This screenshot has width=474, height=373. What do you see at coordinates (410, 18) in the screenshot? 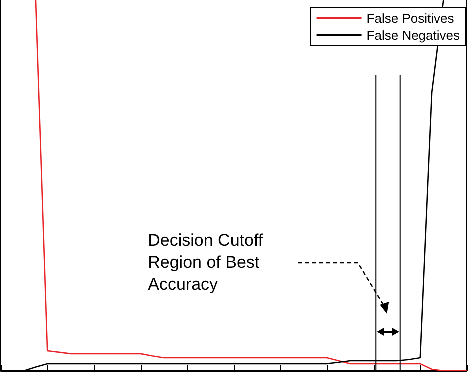
I see `legend-label: False Positives` at bounding box center [410, 18].